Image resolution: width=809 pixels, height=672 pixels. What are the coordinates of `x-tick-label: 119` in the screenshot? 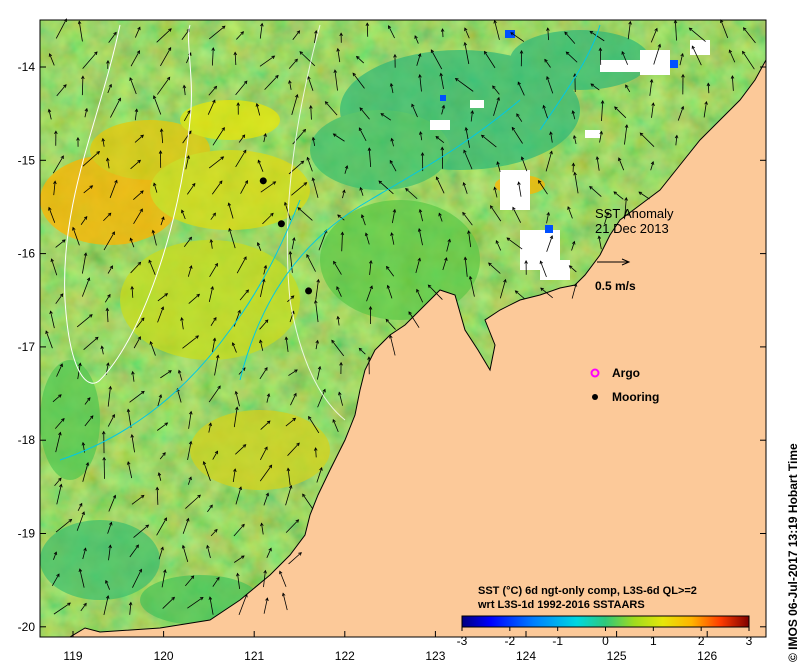 It's located at (72, 656).